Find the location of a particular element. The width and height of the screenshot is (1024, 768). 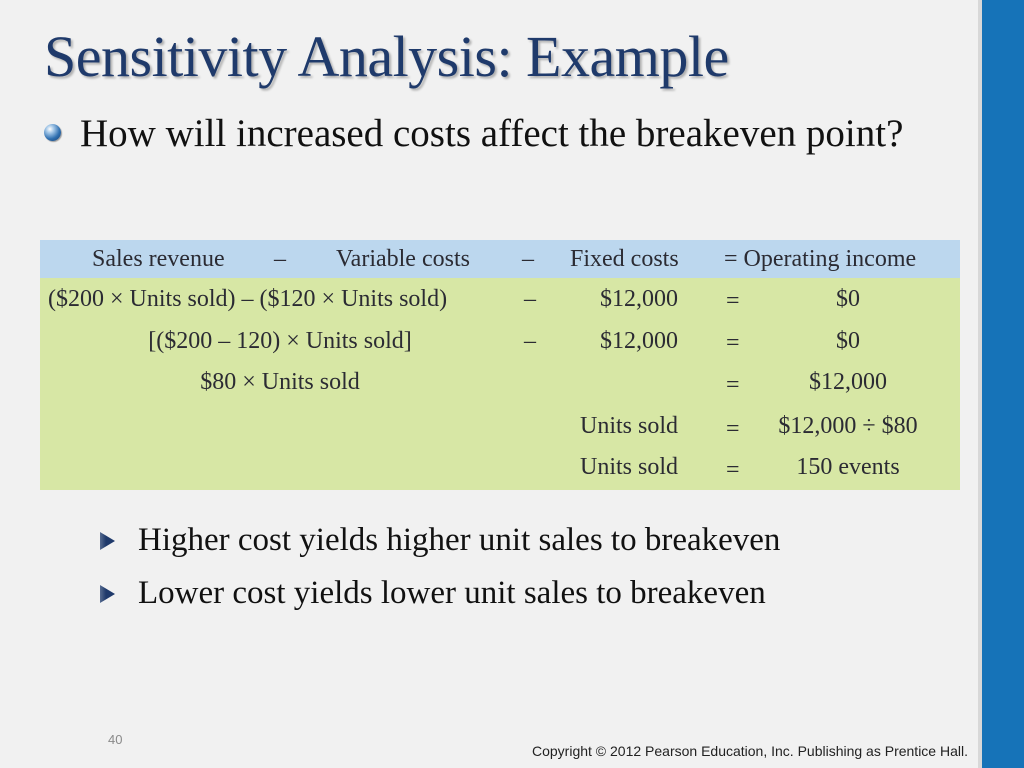

header-minus-1: – is located at coordinates (280, 259).